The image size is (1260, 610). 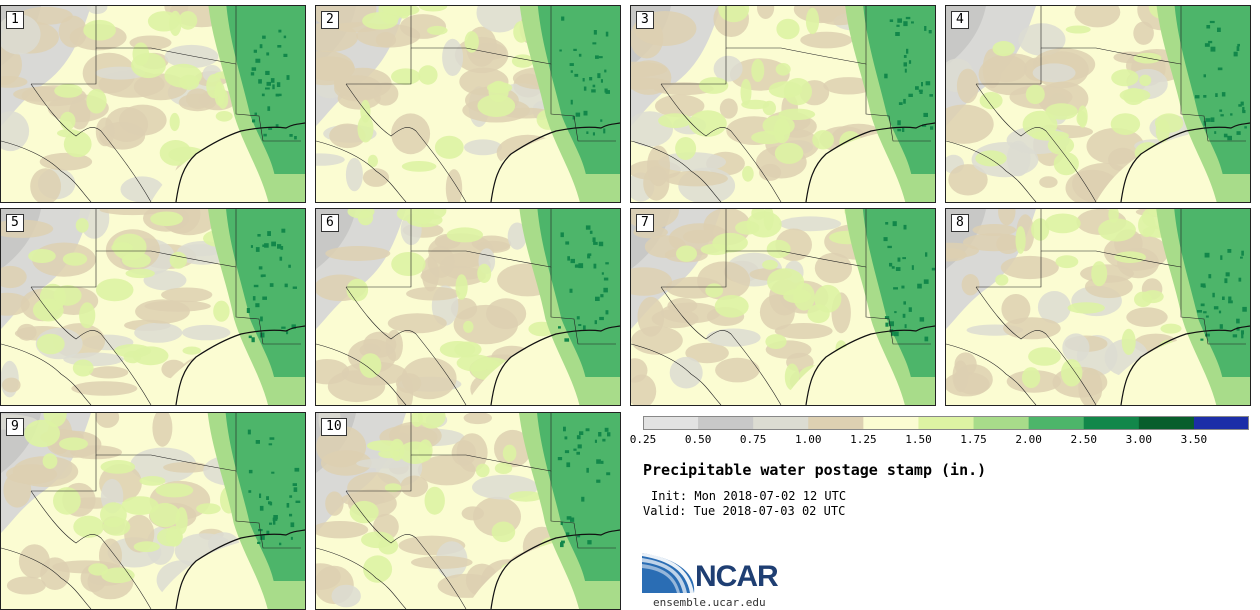 What do you see at coordinates (870, 162) in the screenshot?
I see `coastline` at bounding box center [870, 162].